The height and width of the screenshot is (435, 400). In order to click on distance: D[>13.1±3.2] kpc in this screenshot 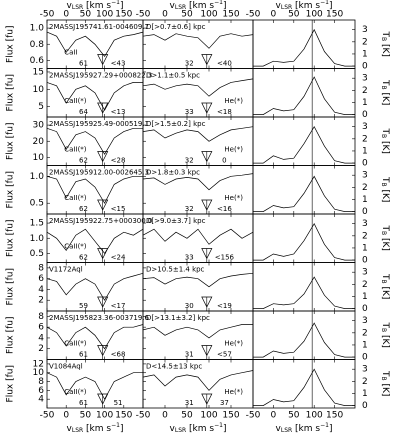, I will do `click(178, 318)`.